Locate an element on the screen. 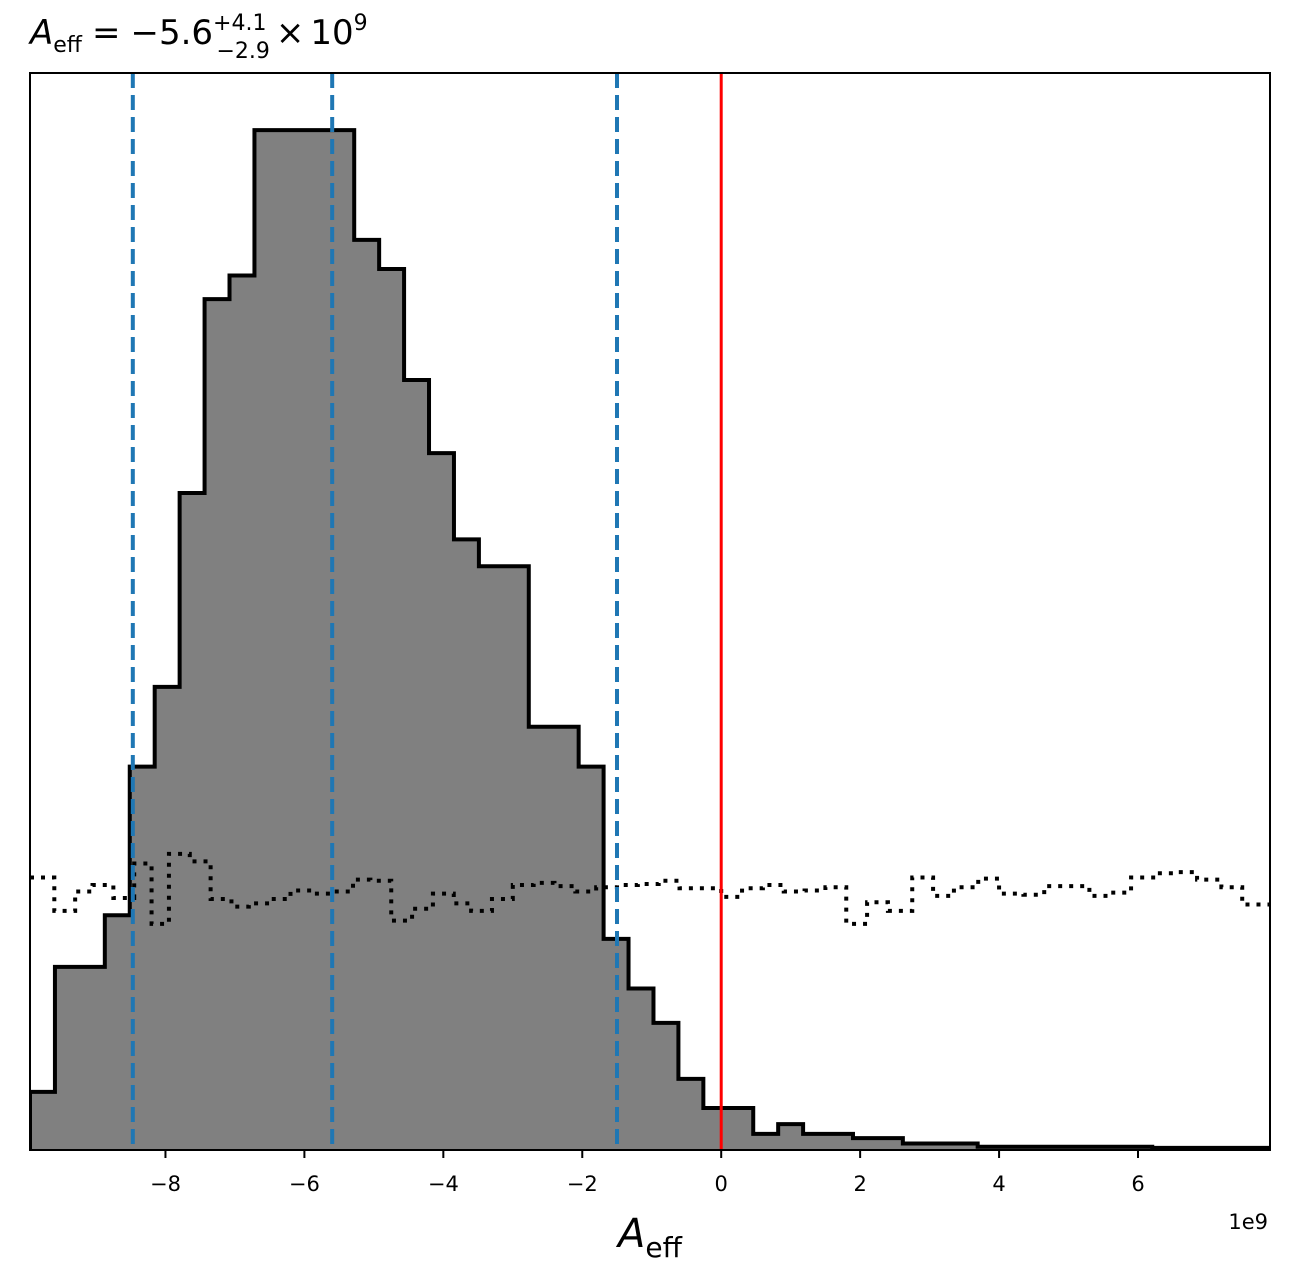 The image size is (1289, 1278). prior-line is located at coordinates (650, 888).